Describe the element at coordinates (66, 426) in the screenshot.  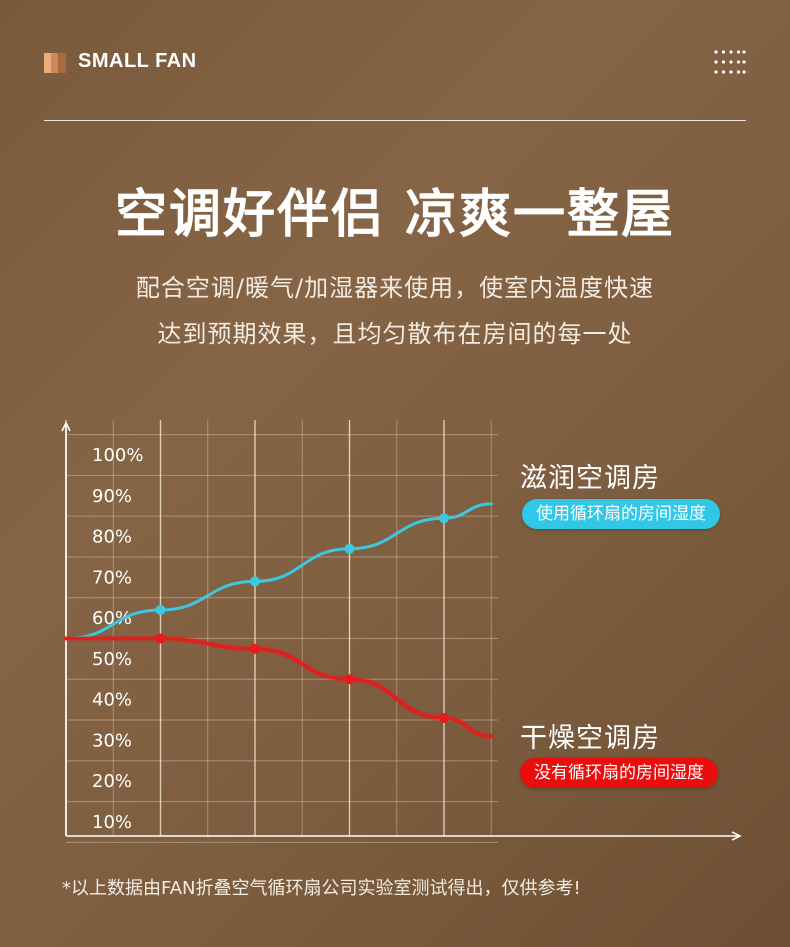
I see `y-axis-arrow` at that location.